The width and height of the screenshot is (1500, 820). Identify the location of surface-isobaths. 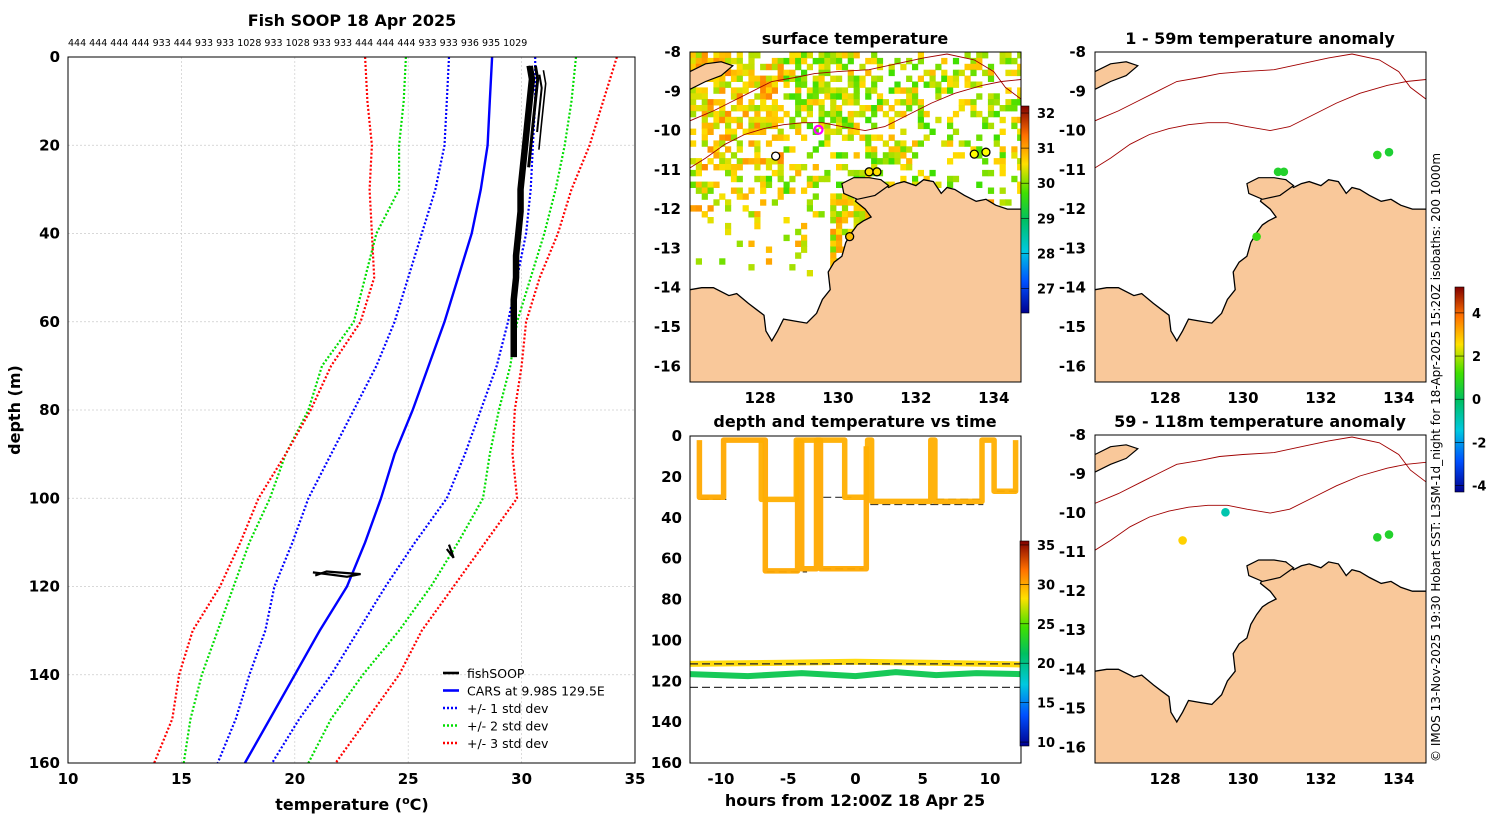
(855, 111).